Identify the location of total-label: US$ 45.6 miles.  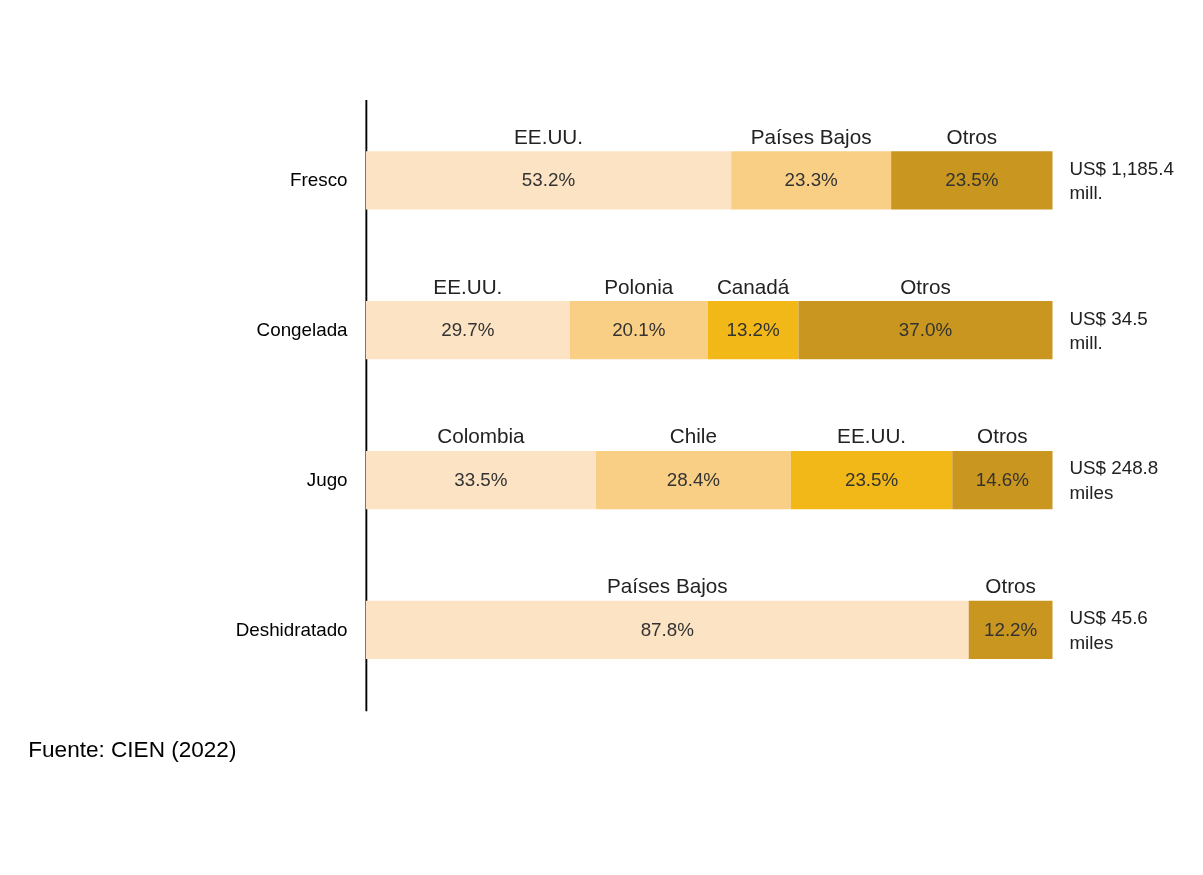
(1108, 630).